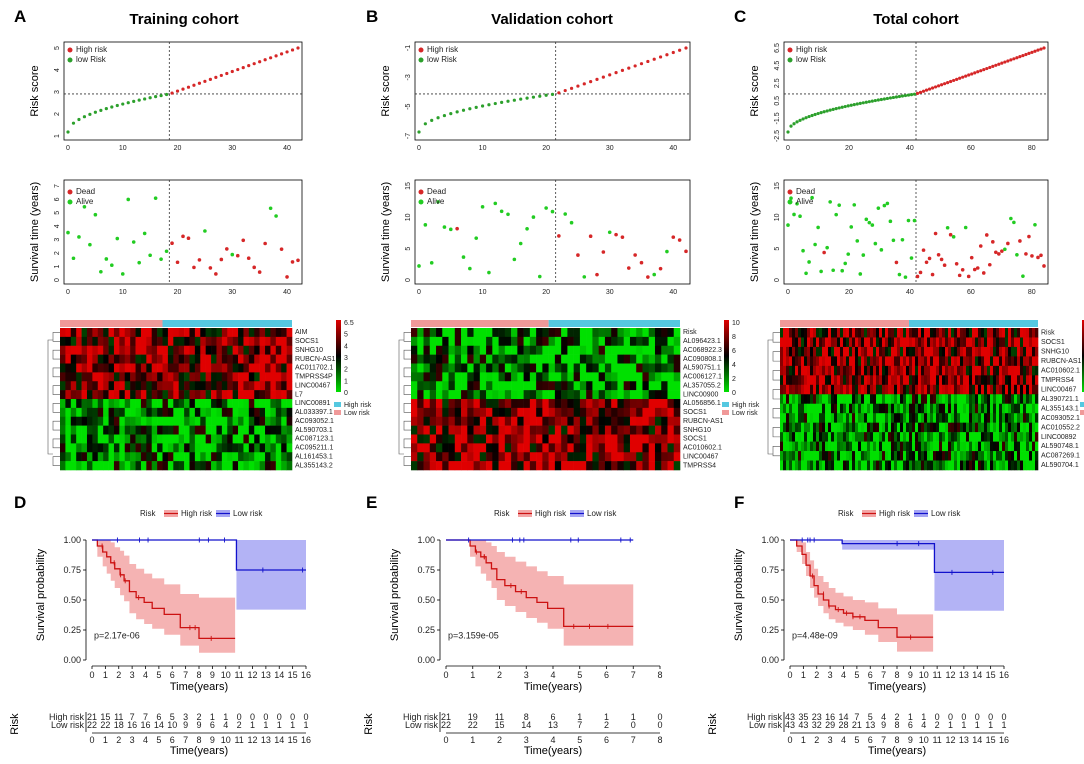  Describe the element at coordinates (293, 740) in the screenshot. I see `risk-table-xtick: 15` at that location.